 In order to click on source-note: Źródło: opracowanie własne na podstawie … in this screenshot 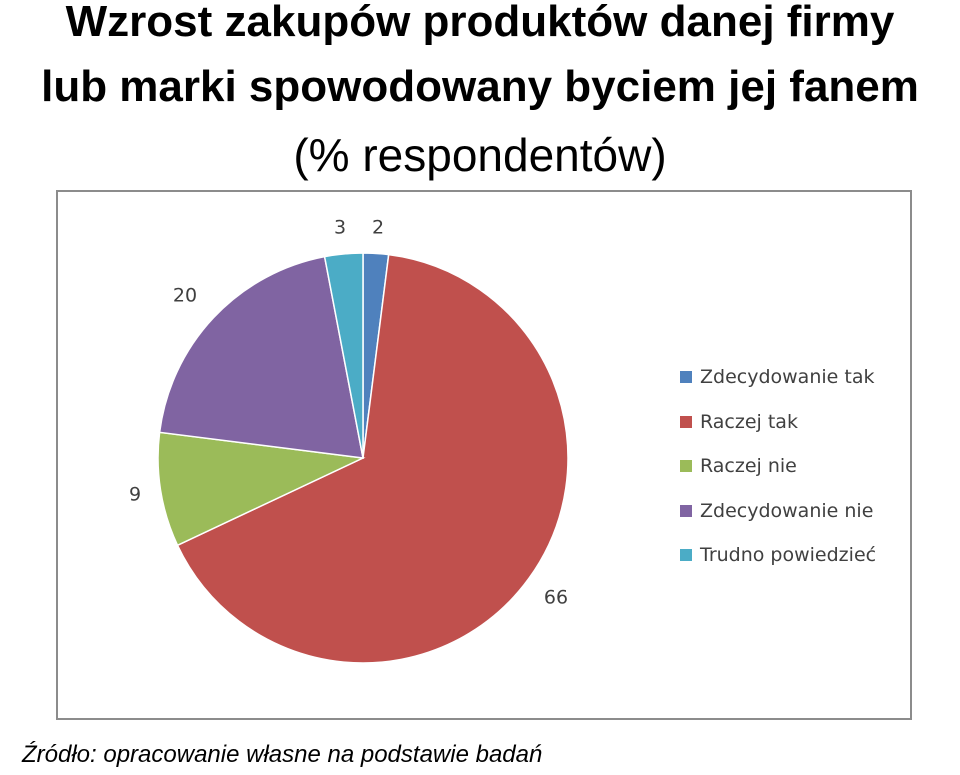, I will do `click(282, 754)`.